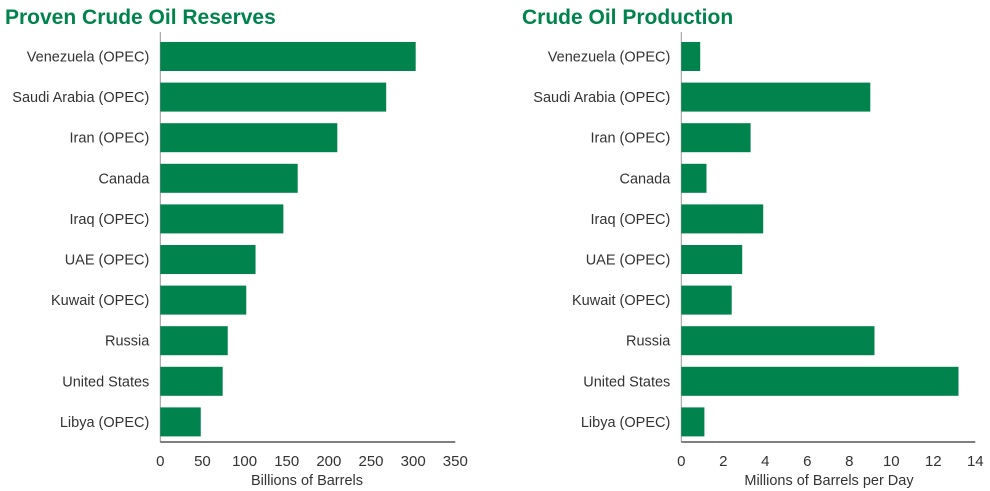  What do you see at coordinates (975, 461) in the screenshot?
I see `x-tick-label: 14` at bounding box center [975, 461].